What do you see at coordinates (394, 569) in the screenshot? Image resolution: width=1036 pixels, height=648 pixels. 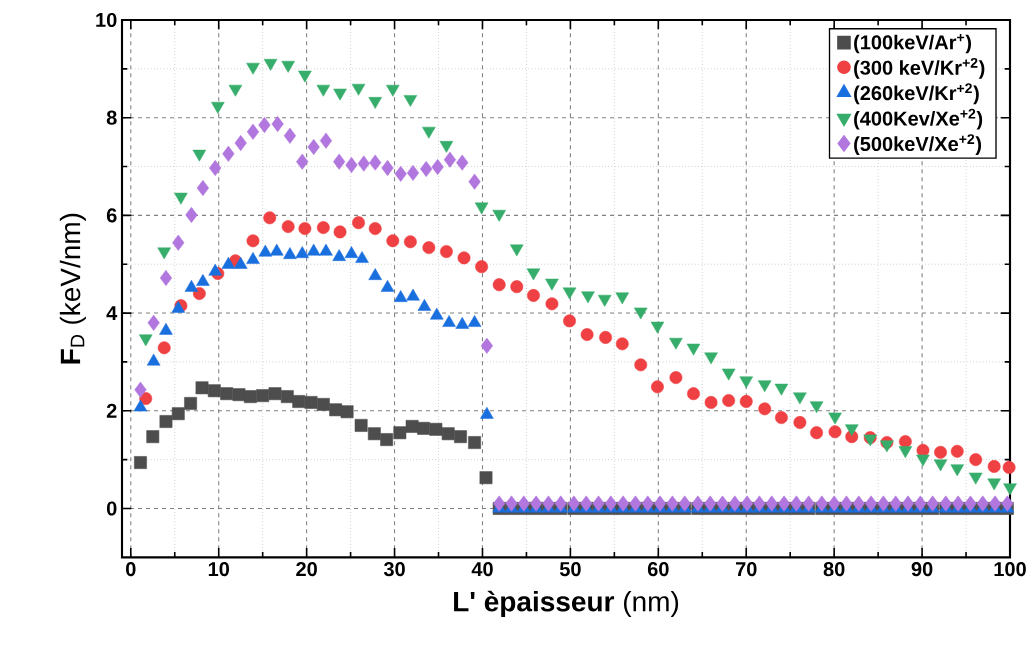 I see `x-tick-label: 30` at bounding box center [394, 569].